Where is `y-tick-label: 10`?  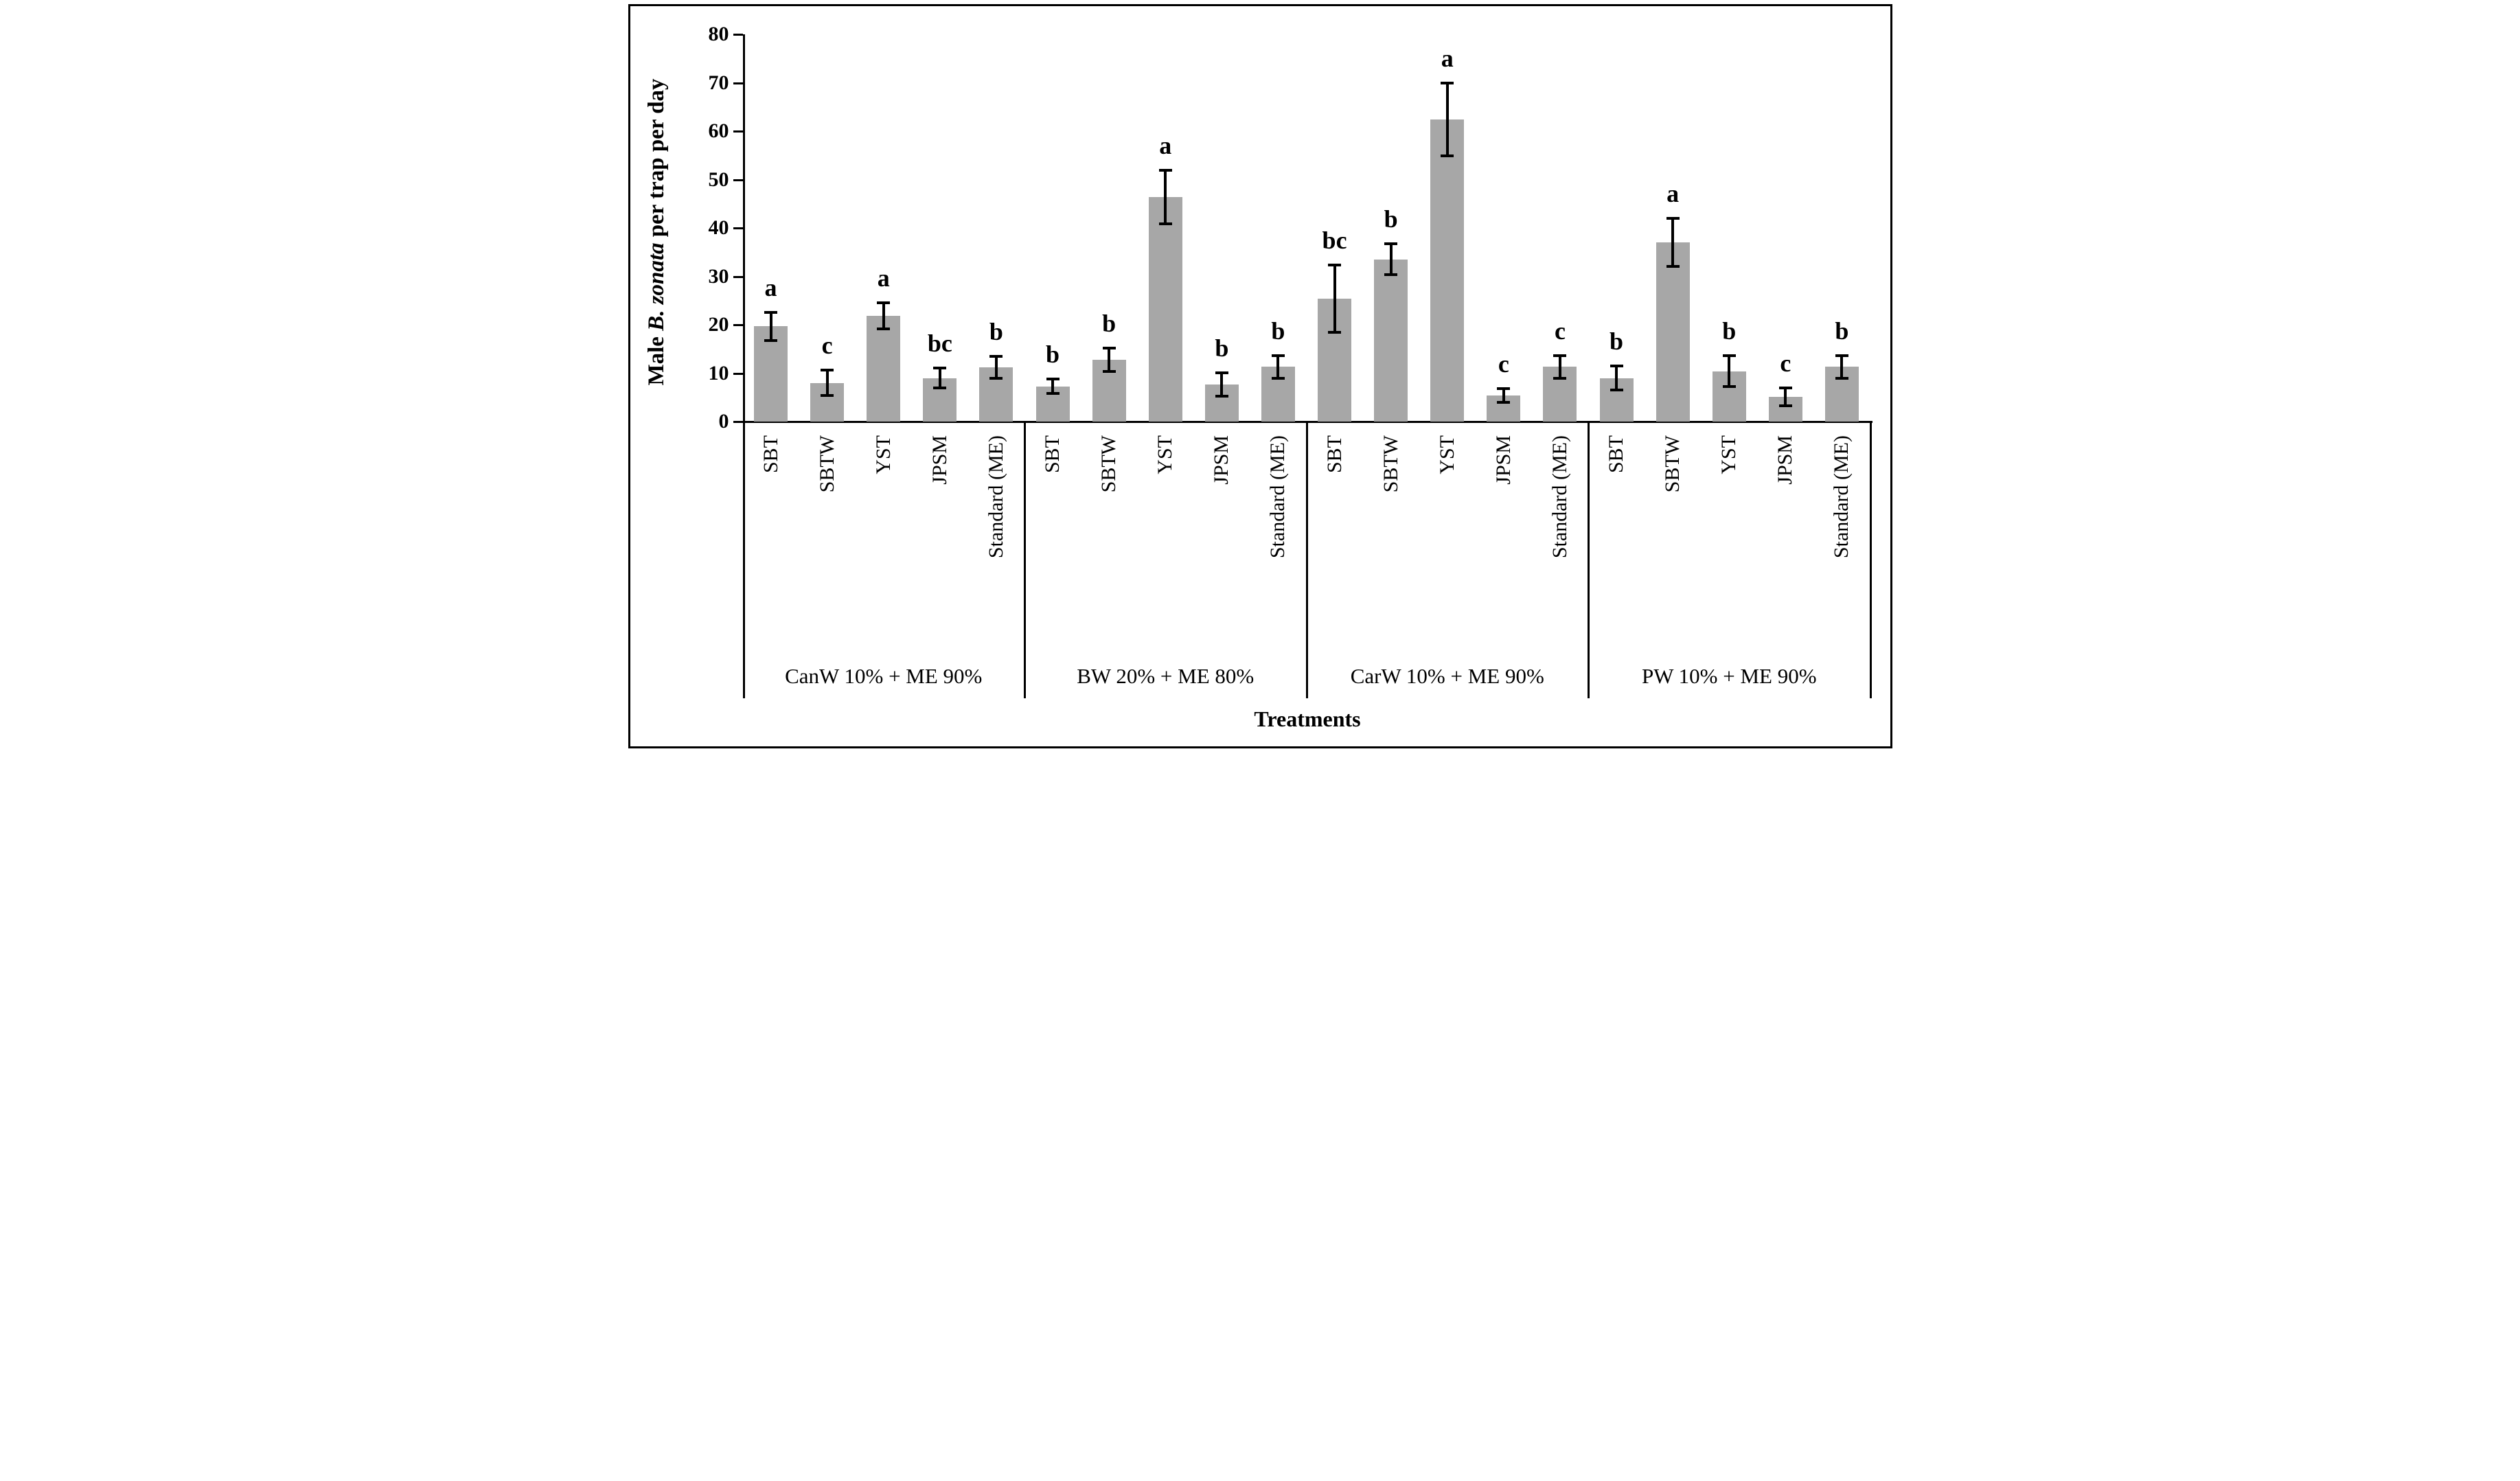 y-tick-label: 10 is located at coordinates (719, 372).